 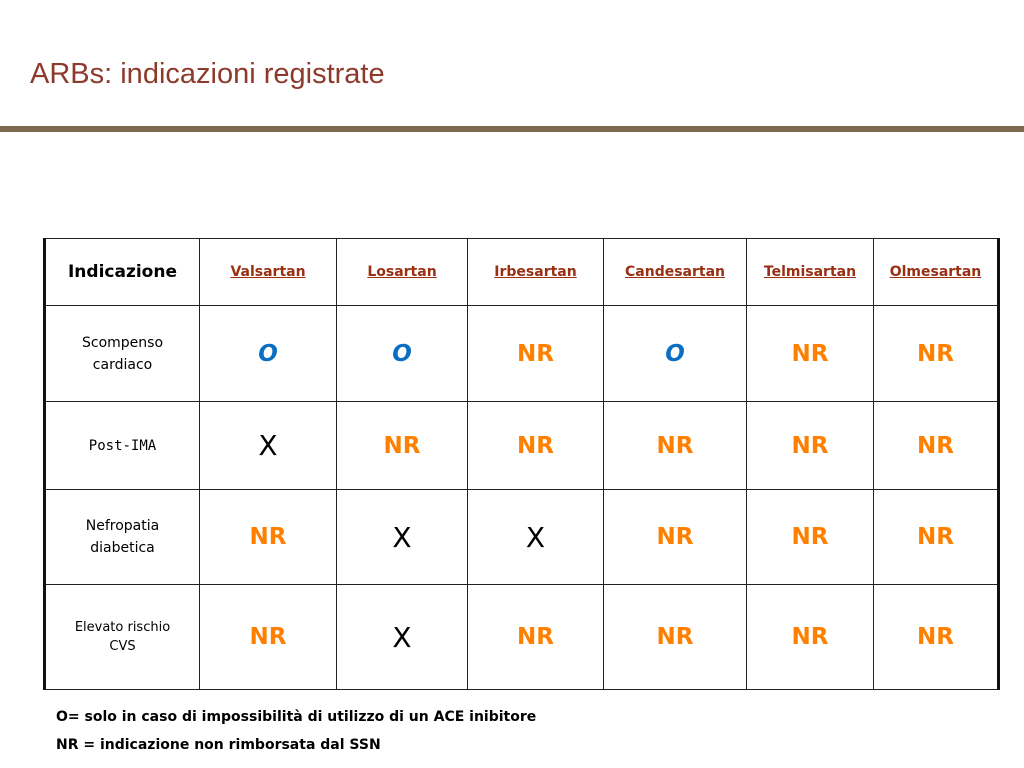 I want to click on column-header: Irbesartan, so click(x=535, y=272).